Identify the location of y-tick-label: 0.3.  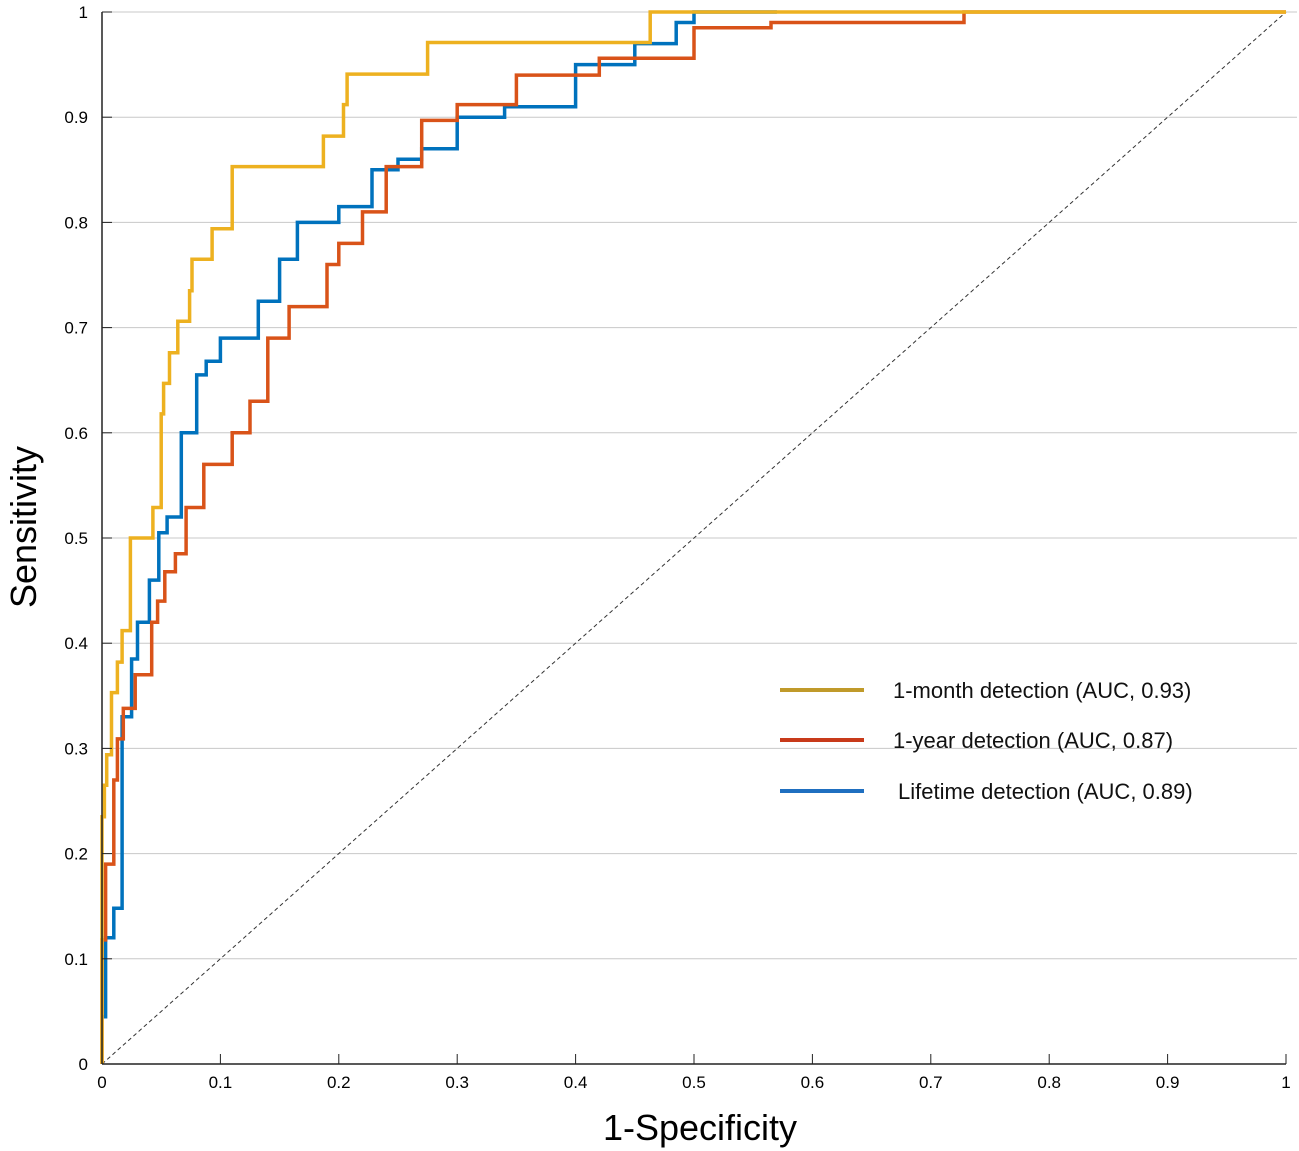
(76, 748).